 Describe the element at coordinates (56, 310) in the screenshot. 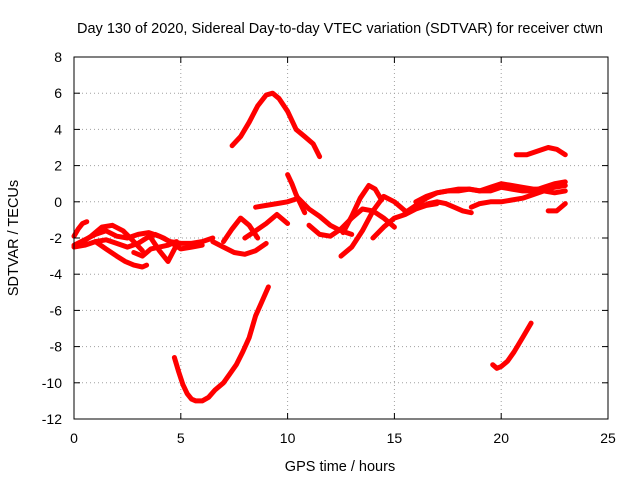

I see `y-tick-label: -6` at that location.